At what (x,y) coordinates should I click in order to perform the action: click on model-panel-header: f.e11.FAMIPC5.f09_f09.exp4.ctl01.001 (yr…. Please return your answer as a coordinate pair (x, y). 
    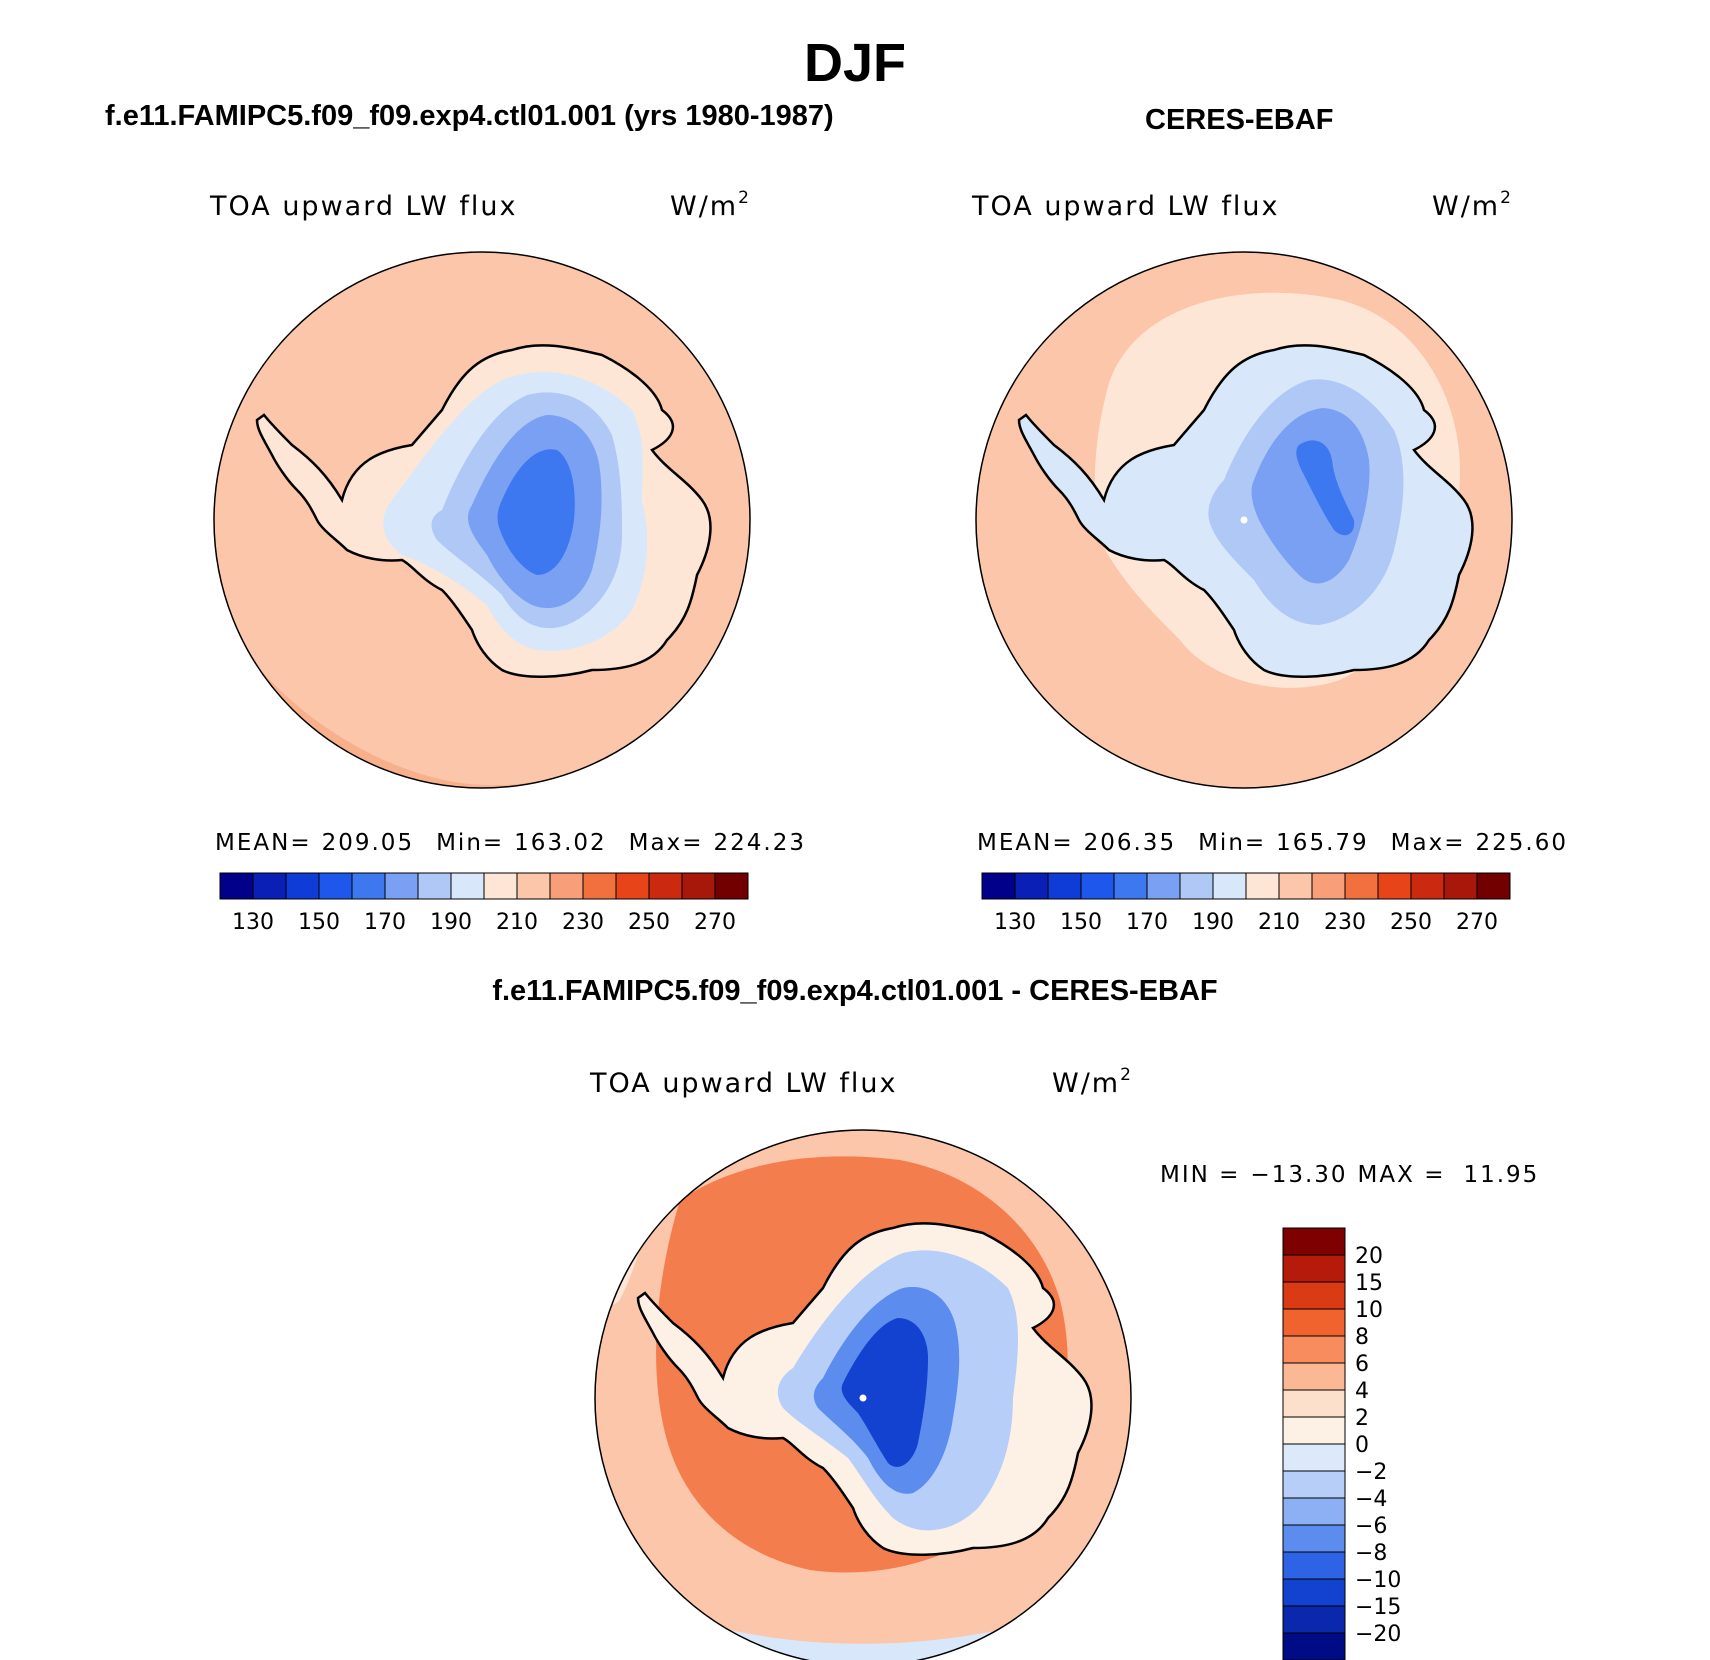
    Looking at the image, I should click on (469, 116).